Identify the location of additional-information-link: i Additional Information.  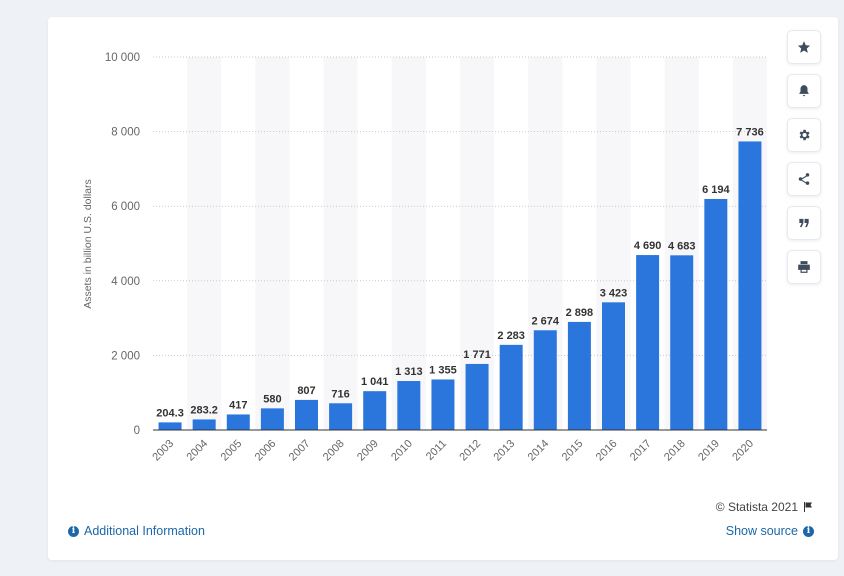
(136, 531).